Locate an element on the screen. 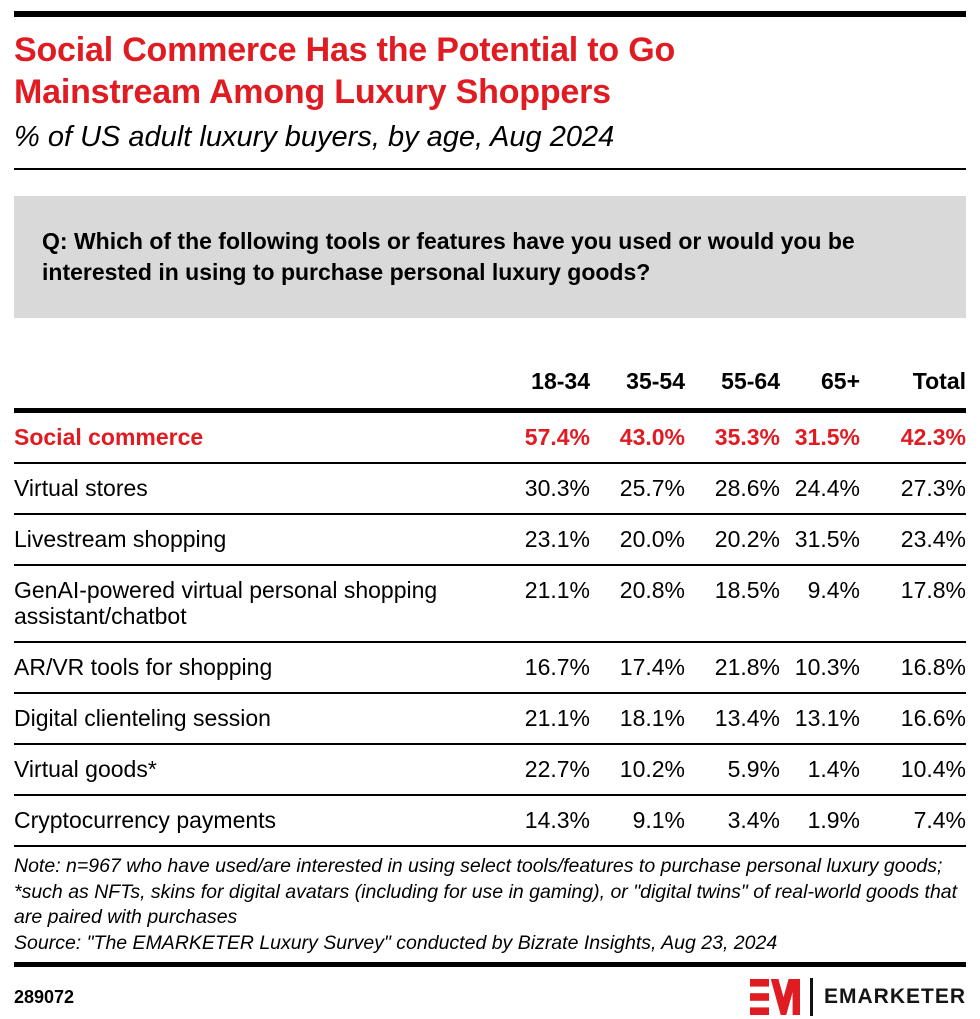 The height and width of the screenshot is (1019, 980). row-value: 18.5% is located at coordinates (732, 604).